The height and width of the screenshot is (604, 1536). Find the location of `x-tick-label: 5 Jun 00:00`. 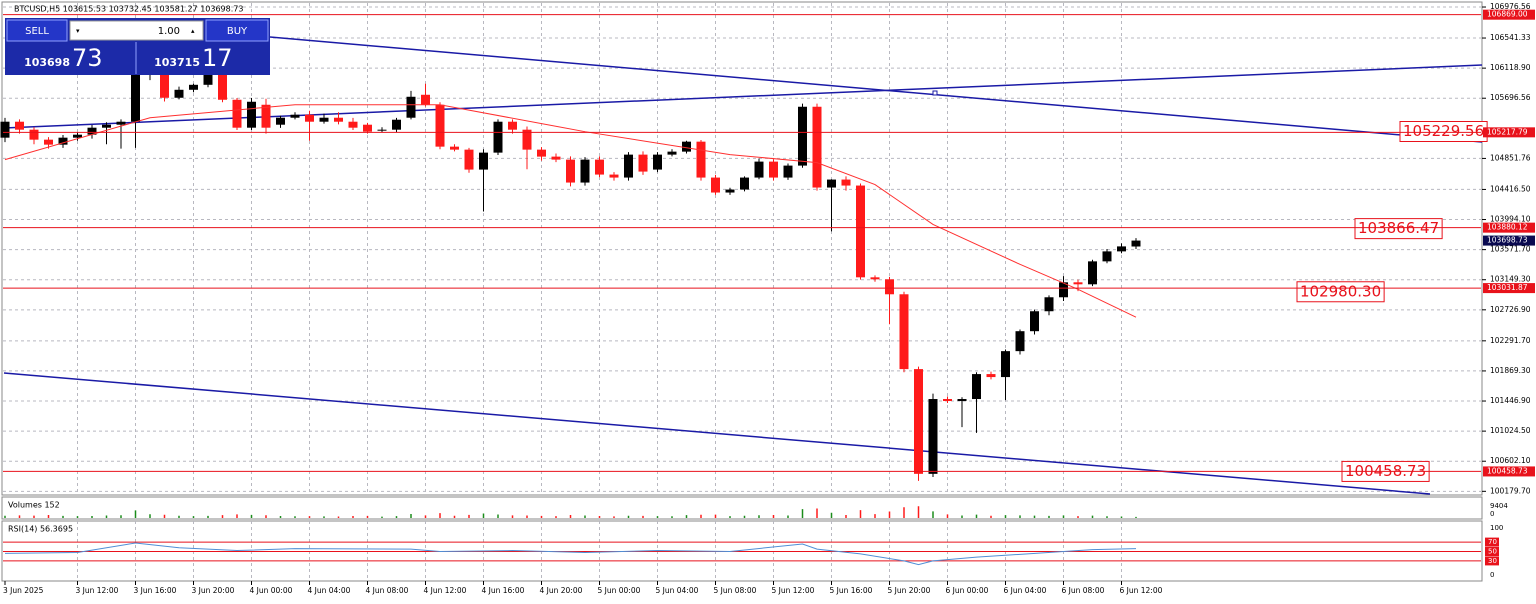

x-tick-label: 5 Jun 00:00 is located at coordinates (619, 590).